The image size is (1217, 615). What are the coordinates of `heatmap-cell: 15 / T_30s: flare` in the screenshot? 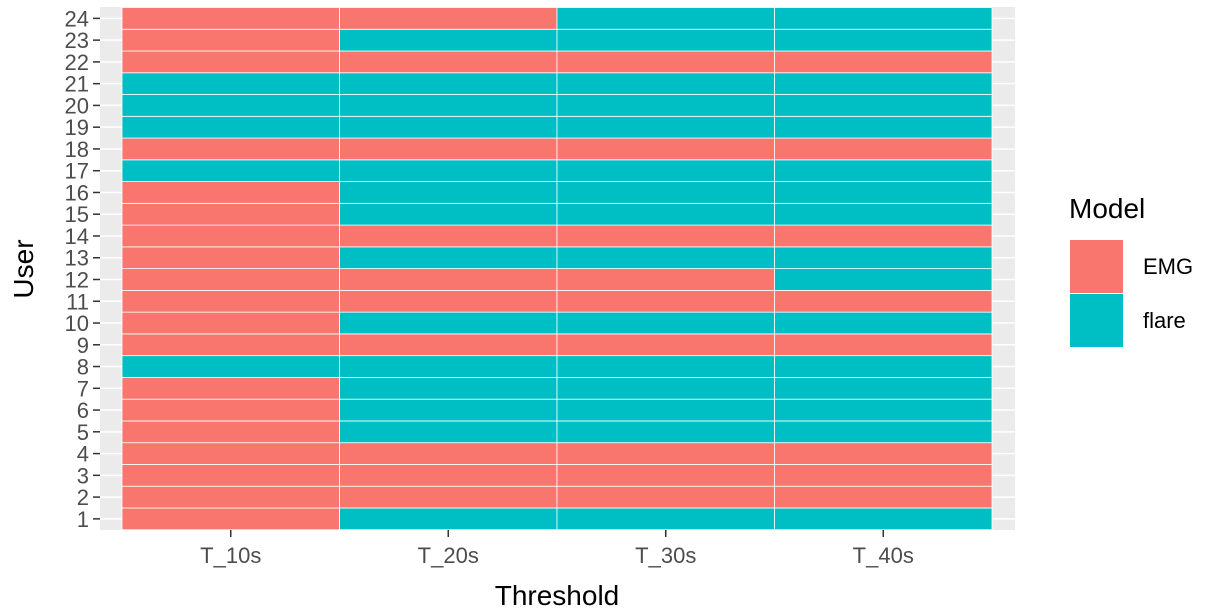 It's located at (665, 214).